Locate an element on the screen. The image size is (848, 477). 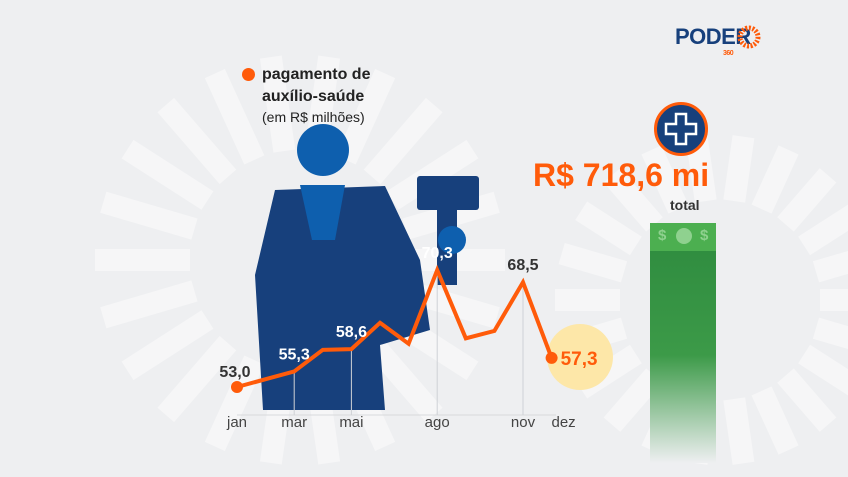
data-label: 53,0 is located at coordinates (234, 372).